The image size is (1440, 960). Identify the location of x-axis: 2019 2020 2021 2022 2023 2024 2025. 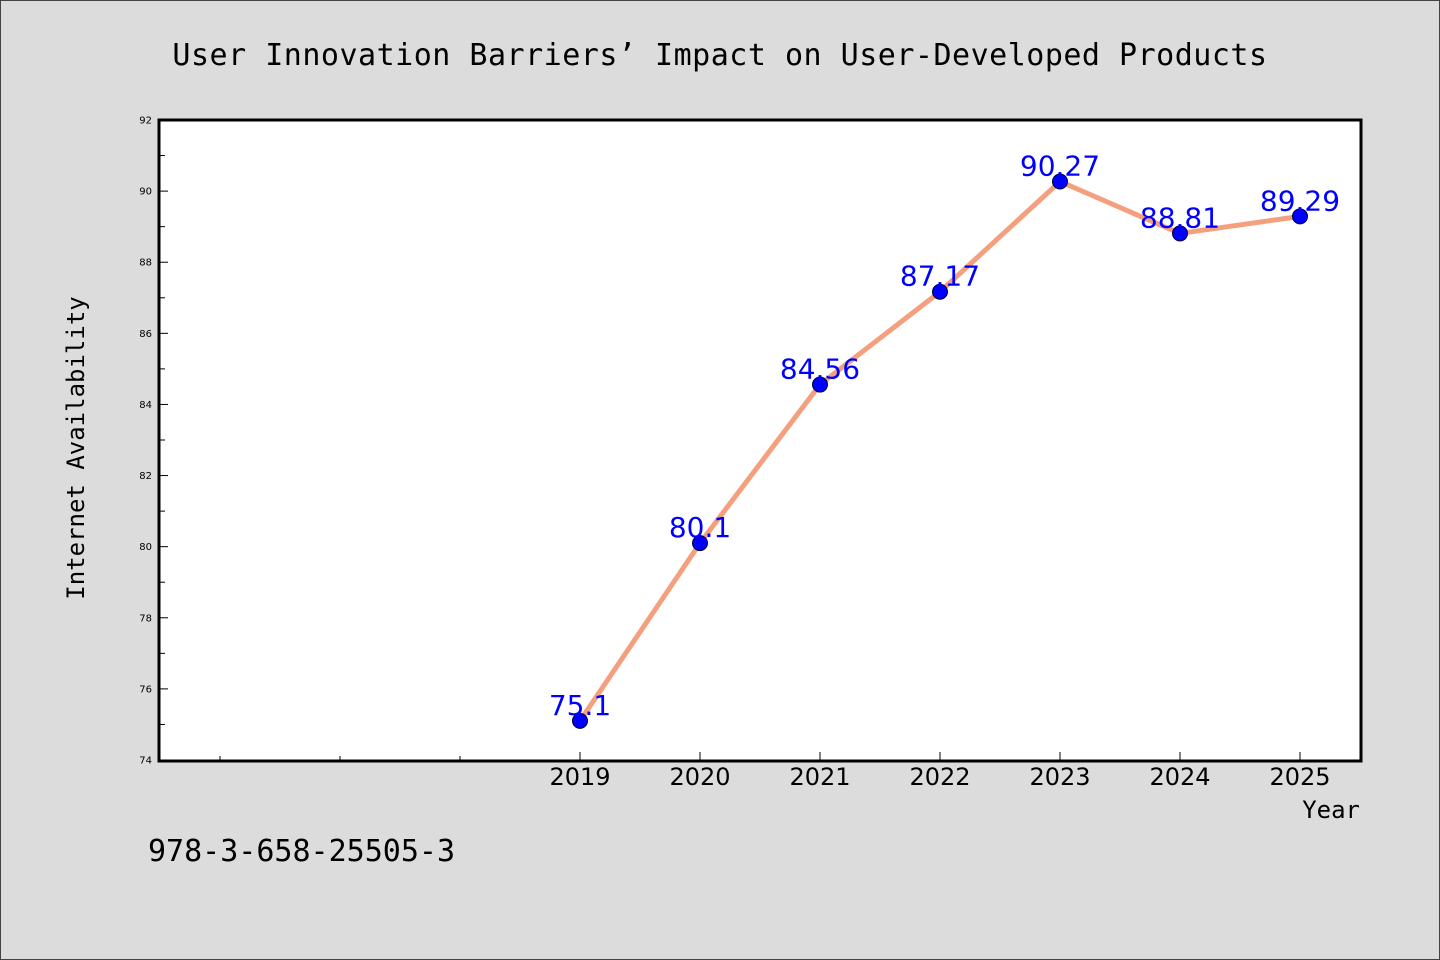
(775, 771).